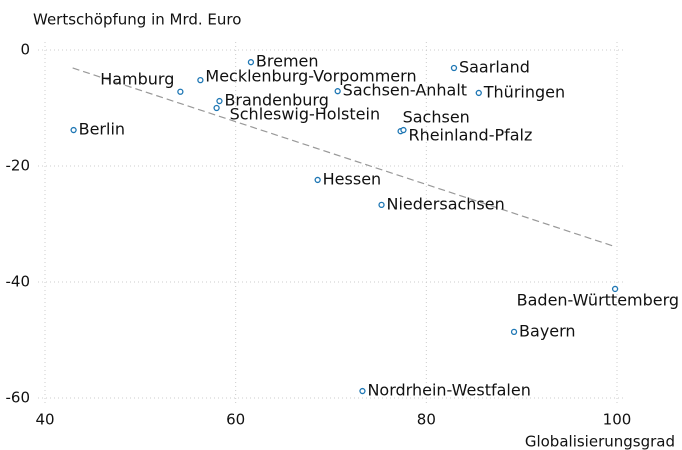 Image resolution: width=682 pixels, height=450 pixels. Describe the element at coordinates (547, 330) in the screenshot. I see `point-label: Bayern` at that location.